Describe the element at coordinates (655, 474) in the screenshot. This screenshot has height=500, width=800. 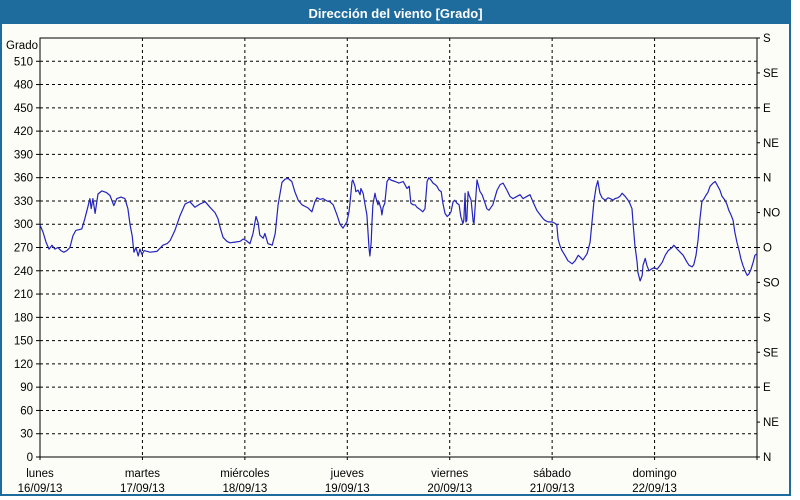
I see `day-name-label: domingo` at that location.